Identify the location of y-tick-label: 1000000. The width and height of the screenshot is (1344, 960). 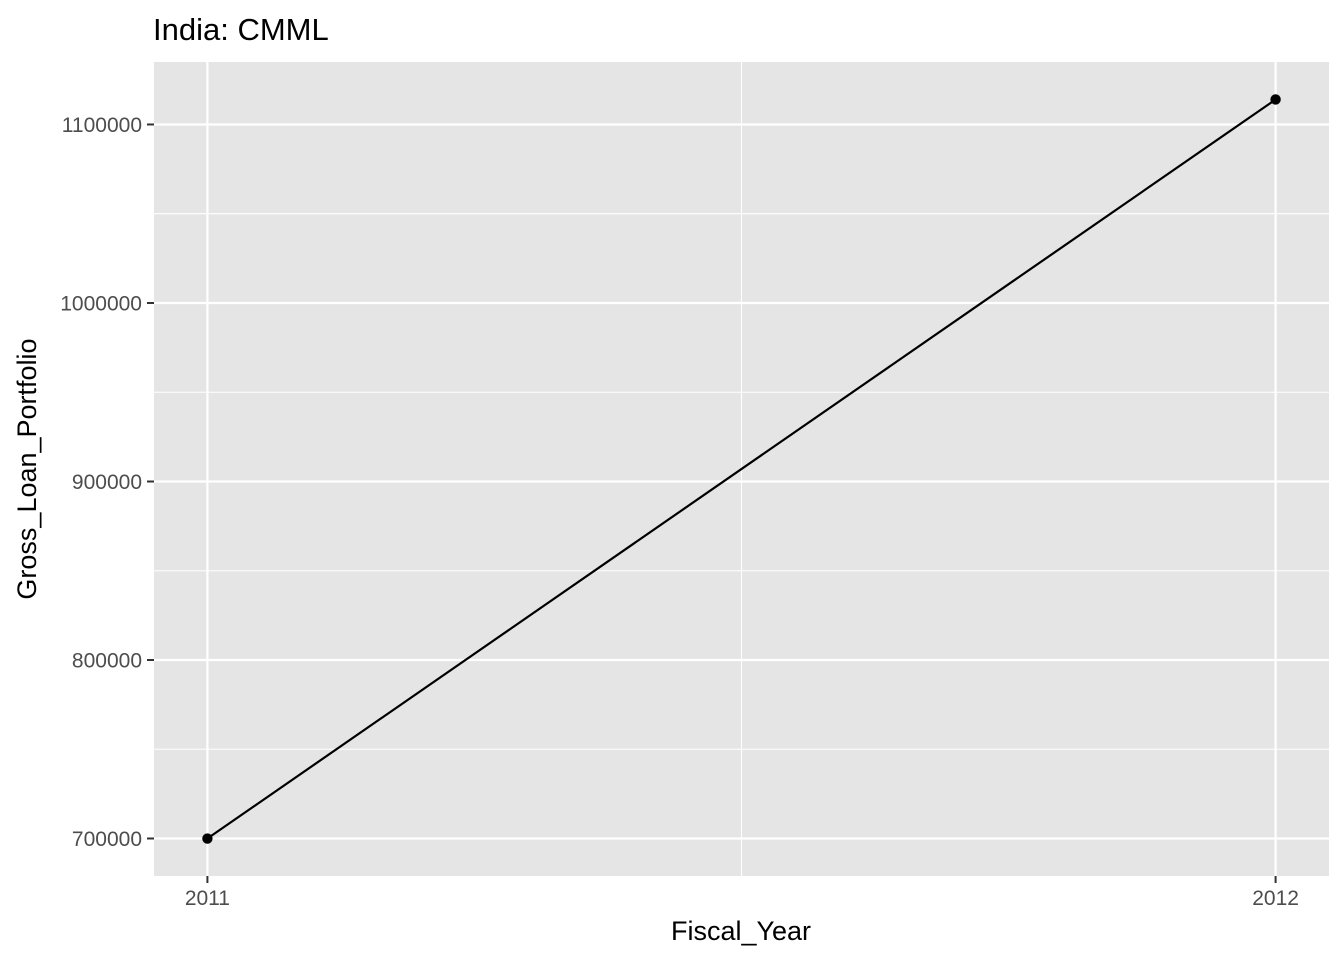
(101, 303).